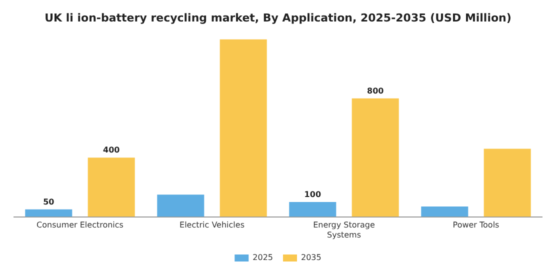 This screenshot has width=560, height=280. I want to click on legend-label: 2025, so click(262, 257).